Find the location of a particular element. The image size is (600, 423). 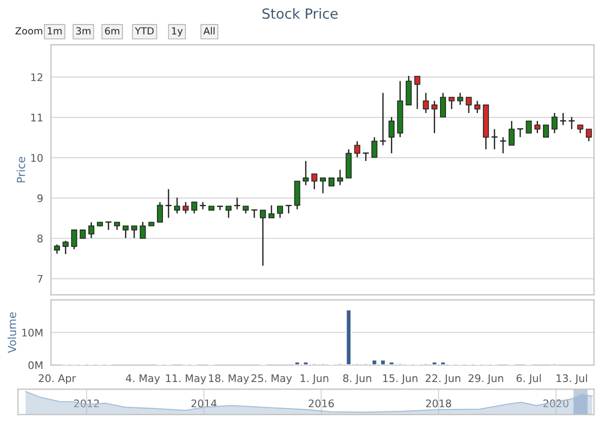

x-tick-label: 2012 is located at coordinates (86, 403).